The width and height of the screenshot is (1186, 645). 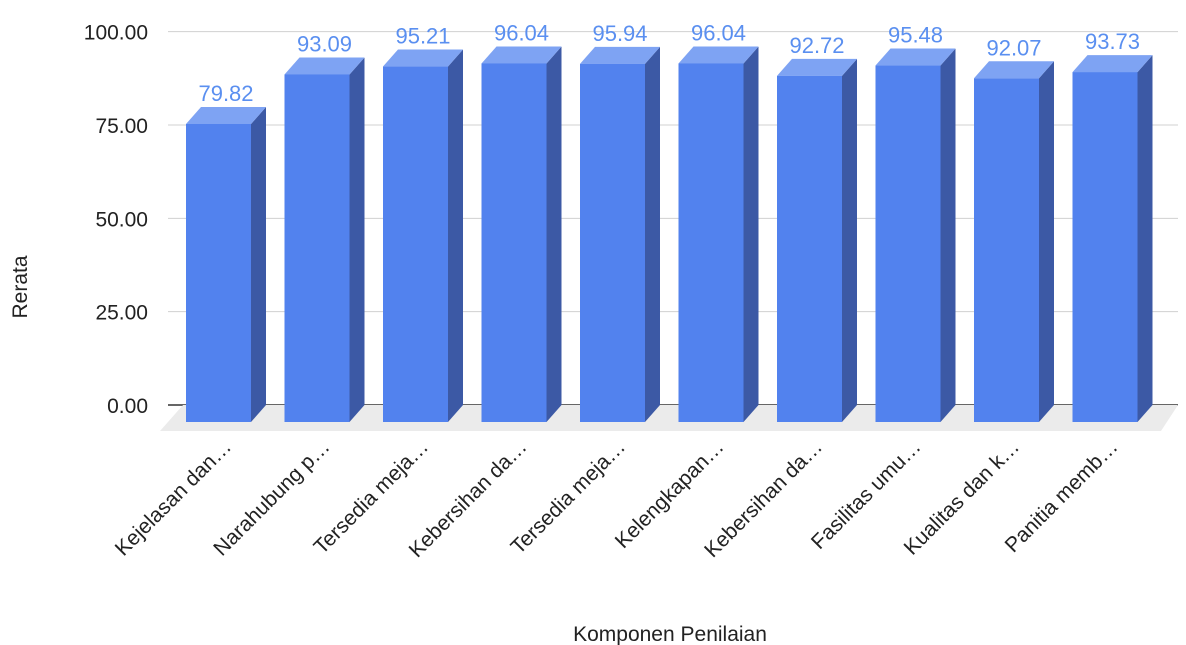 What do you see at coordinates (619, 33) in the screenshot?
I see `data-label: 95.94` at bounding box center [619, 33].